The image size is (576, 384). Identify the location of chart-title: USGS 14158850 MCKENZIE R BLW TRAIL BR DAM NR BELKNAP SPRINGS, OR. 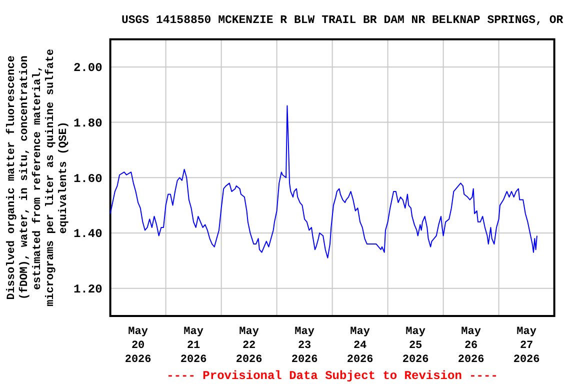
(342, 20).